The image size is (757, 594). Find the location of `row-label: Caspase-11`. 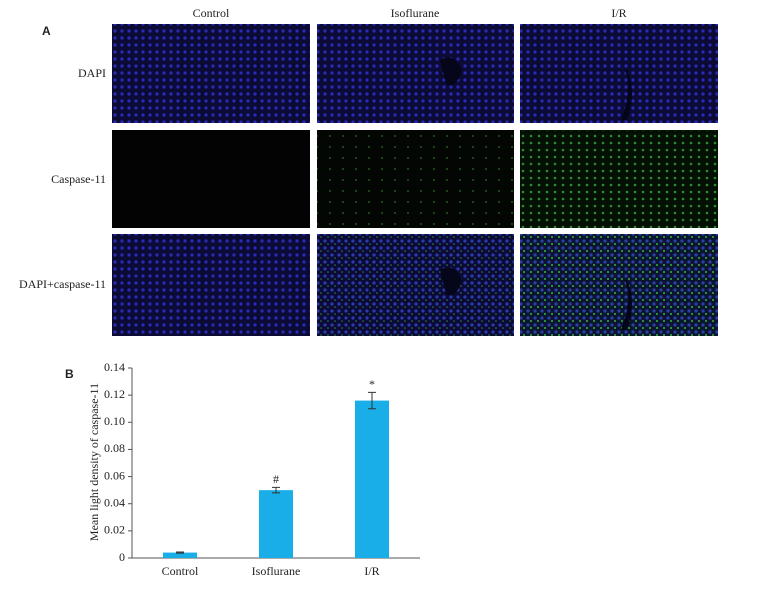

row-label: Caspase-11 is located at coordinates (78, 179).